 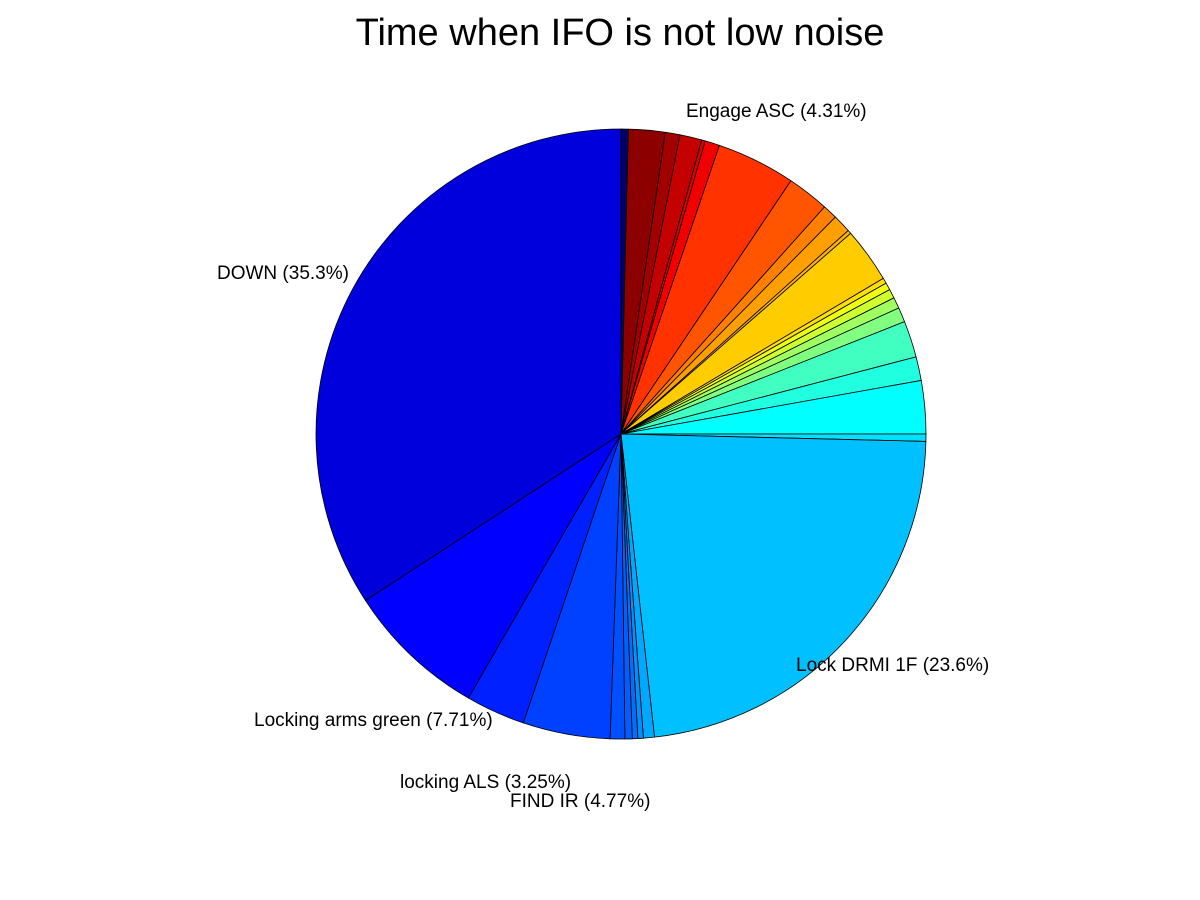 What do you see at coordinates (580, 801) in the screenshot?
I see `slice-label: FIND IR (4.77%)` at bounding box center [580, 801].